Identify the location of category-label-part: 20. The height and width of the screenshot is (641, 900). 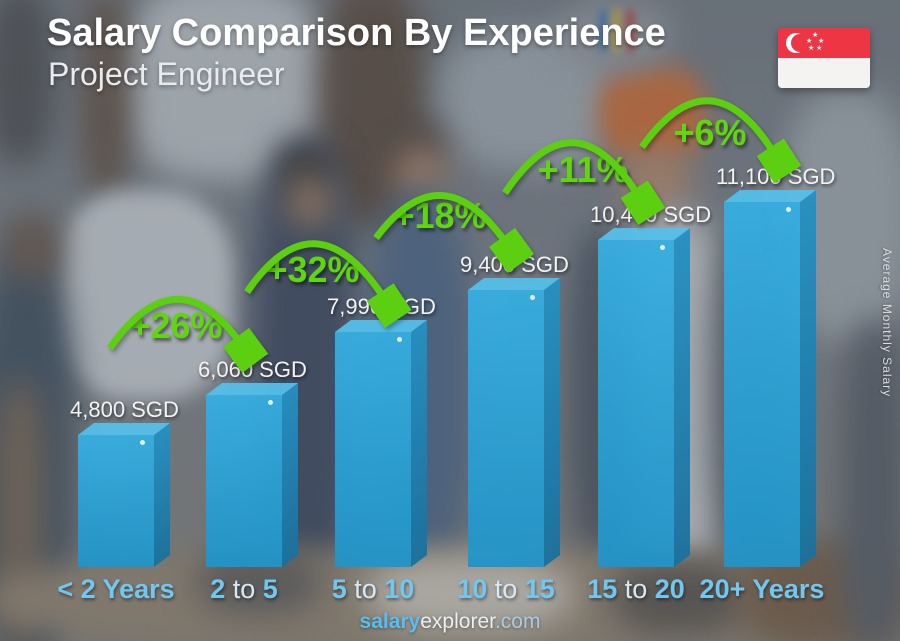
(669, 589).